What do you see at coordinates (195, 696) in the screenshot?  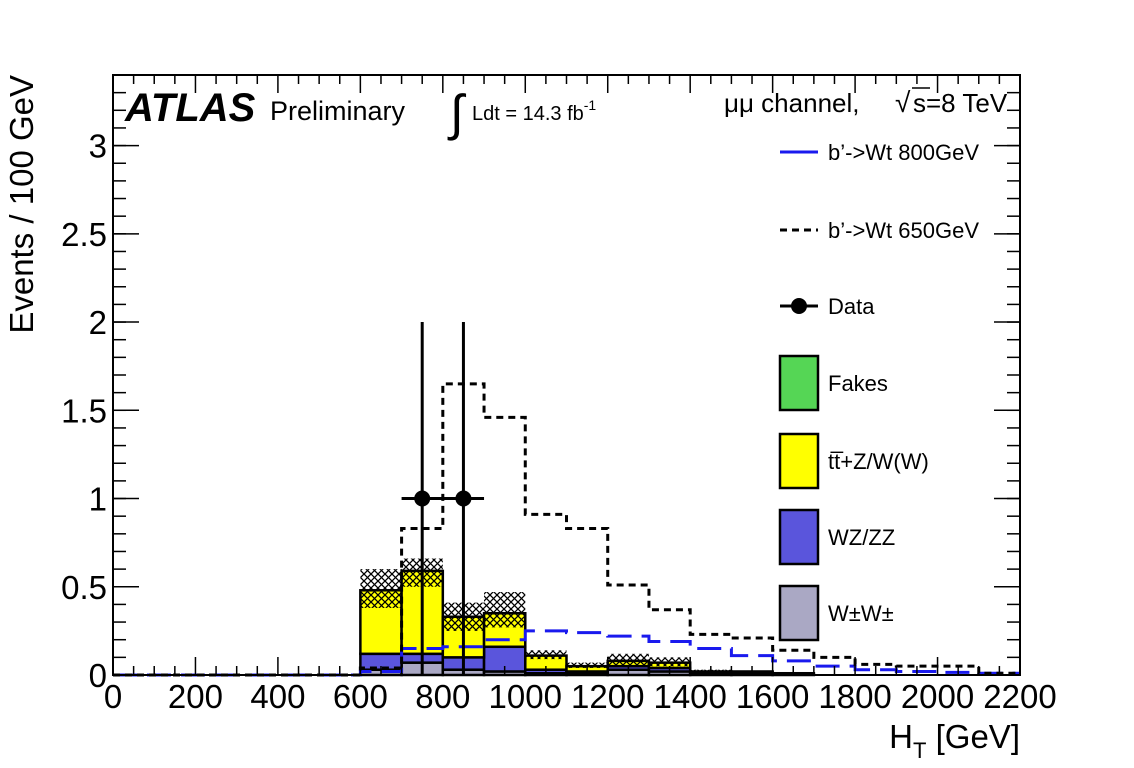 I see `x-tick-label: 200` at bounding box center [195, 696].